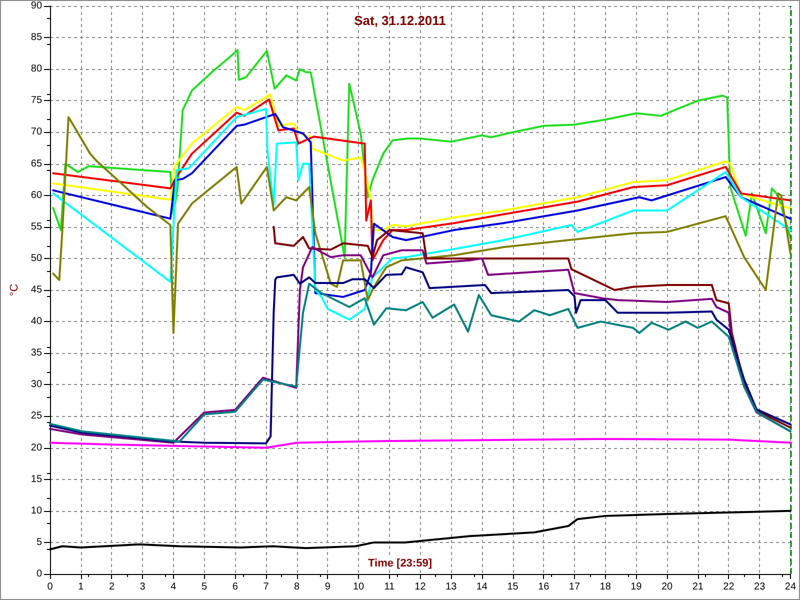  Describe the element at coordinates (36, 384) in the screenshot. I see `y-tick-label: 30` at that location.